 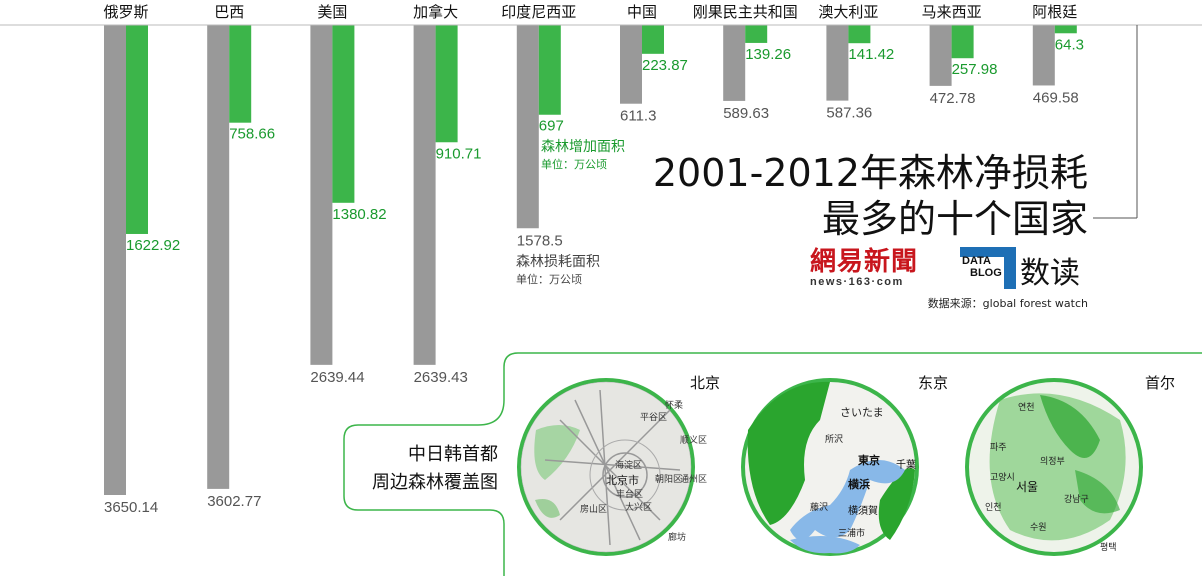 What do you see at coordinates (869, 460) in the screenshot?
I see `place-label: 東京` at bounding box center [869, 460].